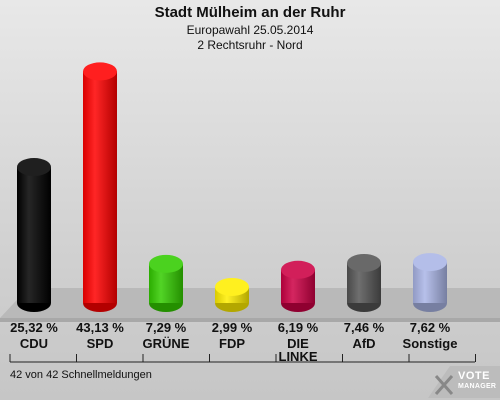  What do you see at coordinates (250, 45) in the screenshot?
I see `chart-subtitle-district: 2 Rechtsruhr - Nord` at bounding box center [250, 45].